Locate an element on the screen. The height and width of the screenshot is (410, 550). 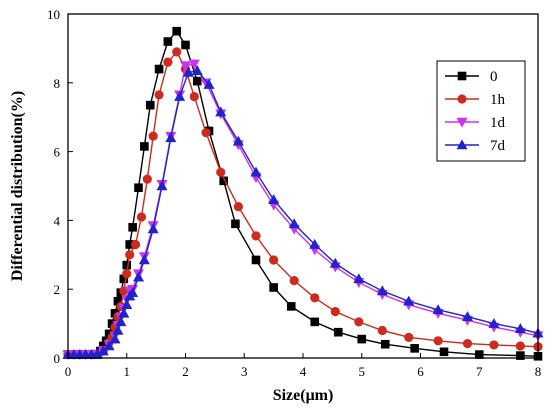
legend-label: 1h is located at coordinates (498, 100).